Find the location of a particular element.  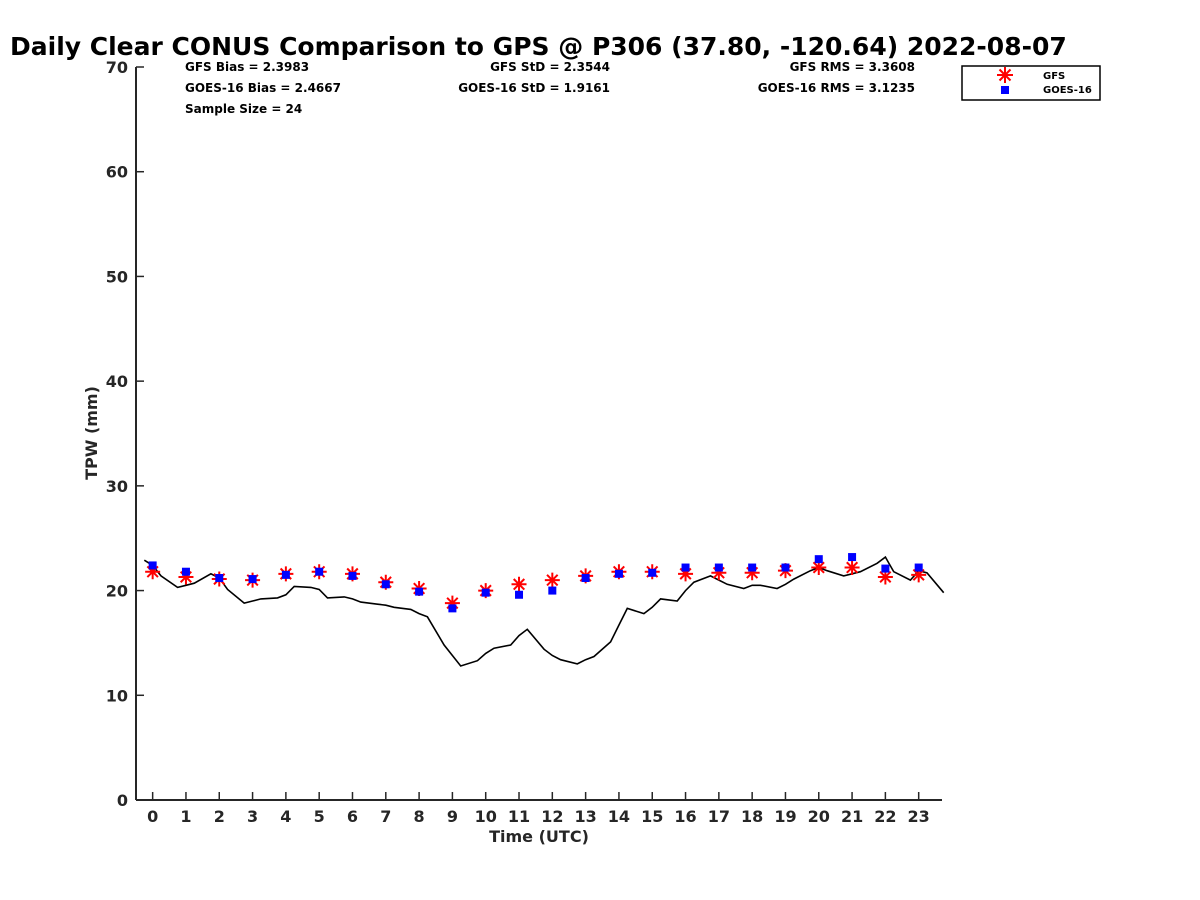

y-tick-label: 70 is located at coordinates (117, 67).